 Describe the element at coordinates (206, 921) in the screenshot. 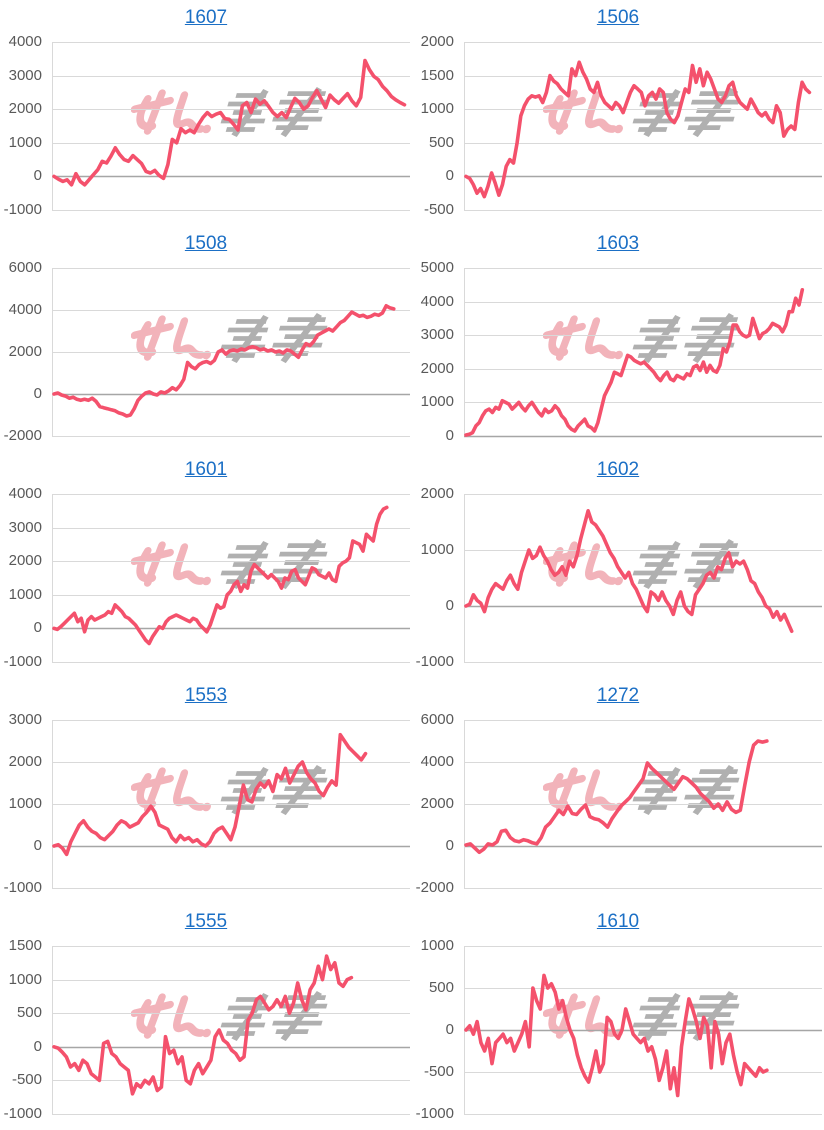

I see `chart-title-link: 1555` at that location.